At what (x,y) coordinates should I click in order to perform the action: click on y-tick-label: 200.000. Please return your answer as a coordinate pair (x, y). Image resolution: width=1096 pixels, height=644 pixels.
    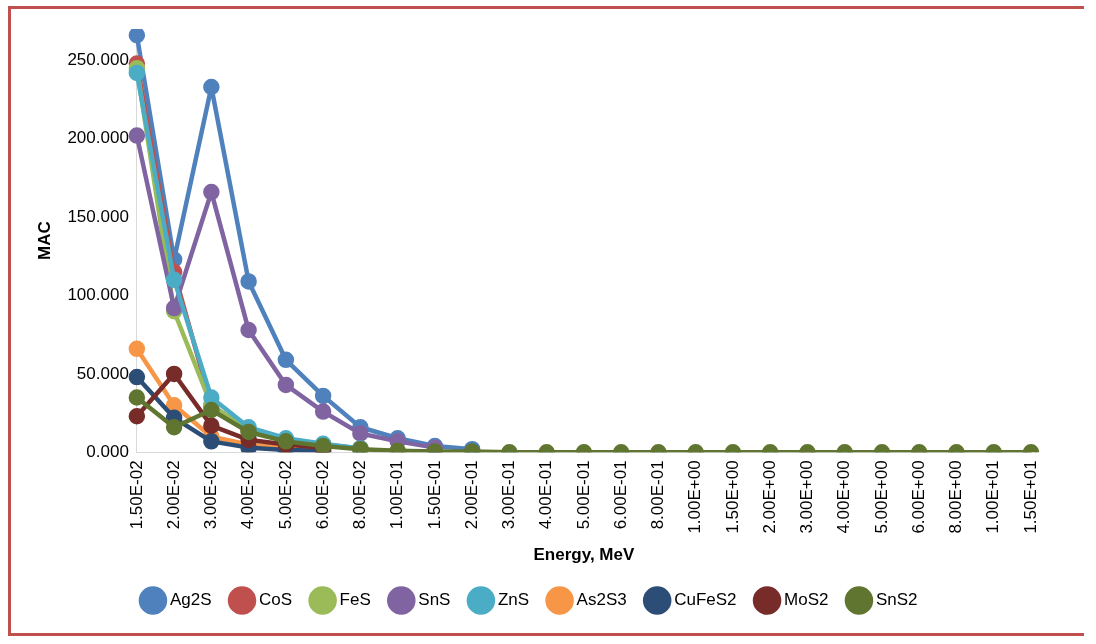
    Looking at the image, I should click on (98, 138).